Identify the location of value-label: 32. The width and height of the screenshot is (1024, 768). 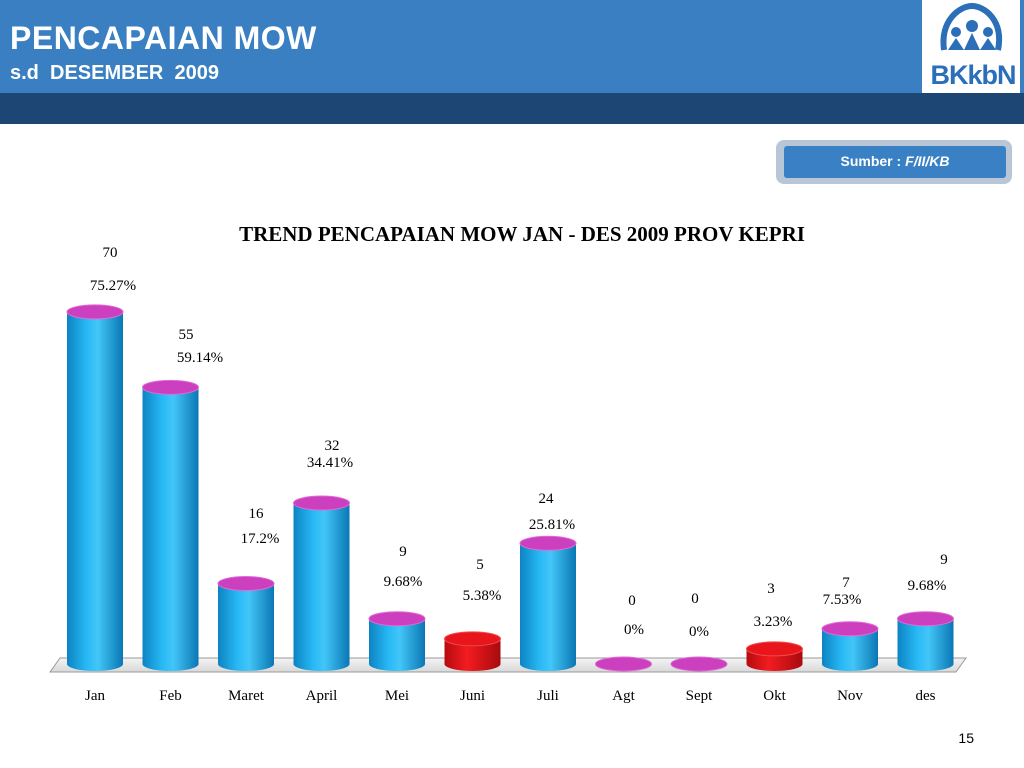
(332, 446).